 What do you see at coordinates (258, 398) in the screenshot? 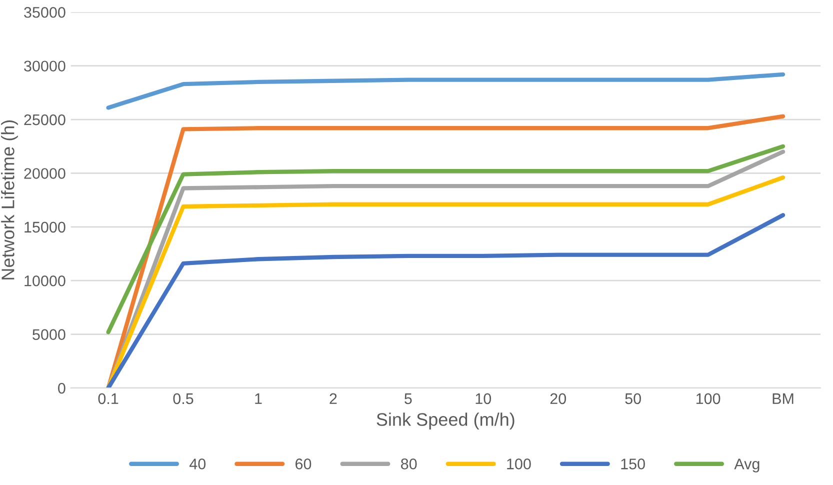
I see `x-tick-label: 1` at bounding box center [258, 398].